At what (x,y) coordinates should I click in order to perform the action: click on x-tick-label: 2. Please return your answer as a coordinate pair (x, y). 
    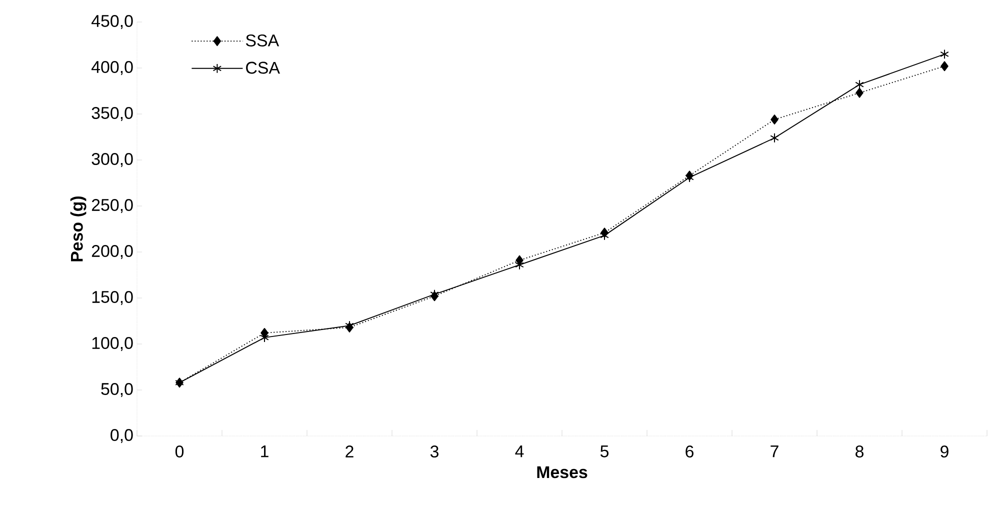
    Looking at the image, I should click on (350, 452).